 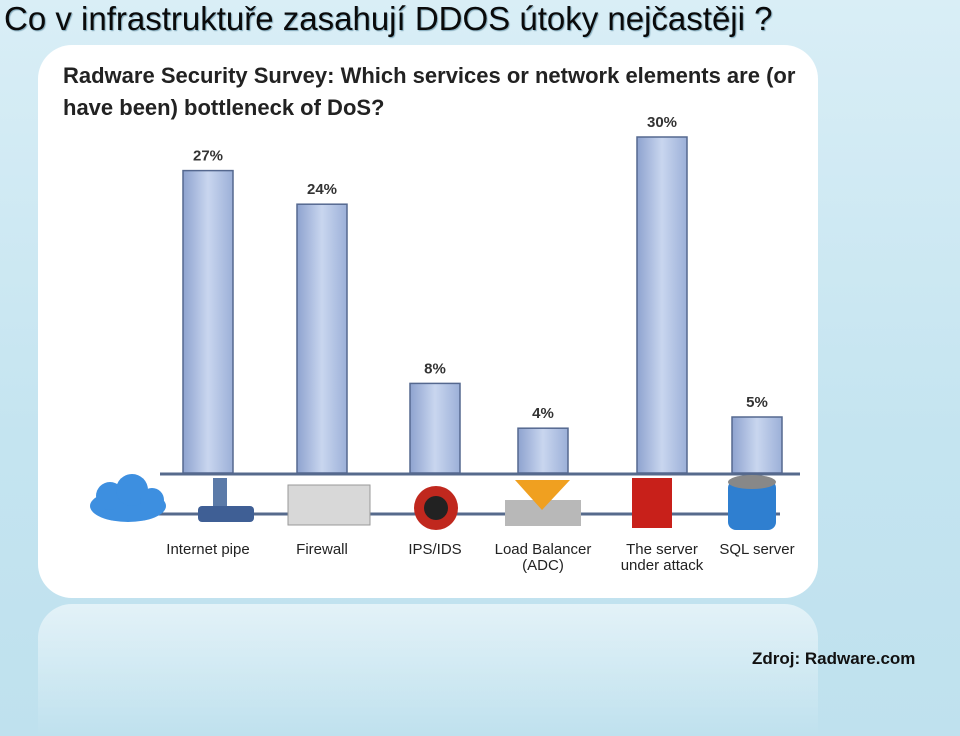 What do you see at coordinates (662, 122) in the screenshot?
I see `value-label: 30%` at bounding box center [662, 122].